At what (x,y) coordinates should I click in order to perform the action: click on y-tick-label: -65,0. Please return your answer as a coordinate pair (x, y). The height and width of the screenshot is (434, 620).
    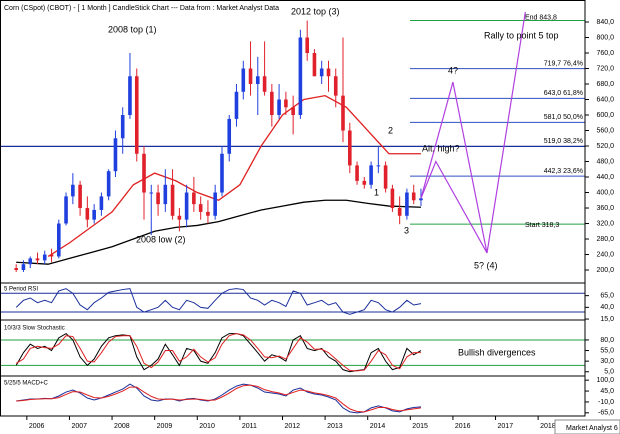
    Looking at the image, I should click on (606, 413).